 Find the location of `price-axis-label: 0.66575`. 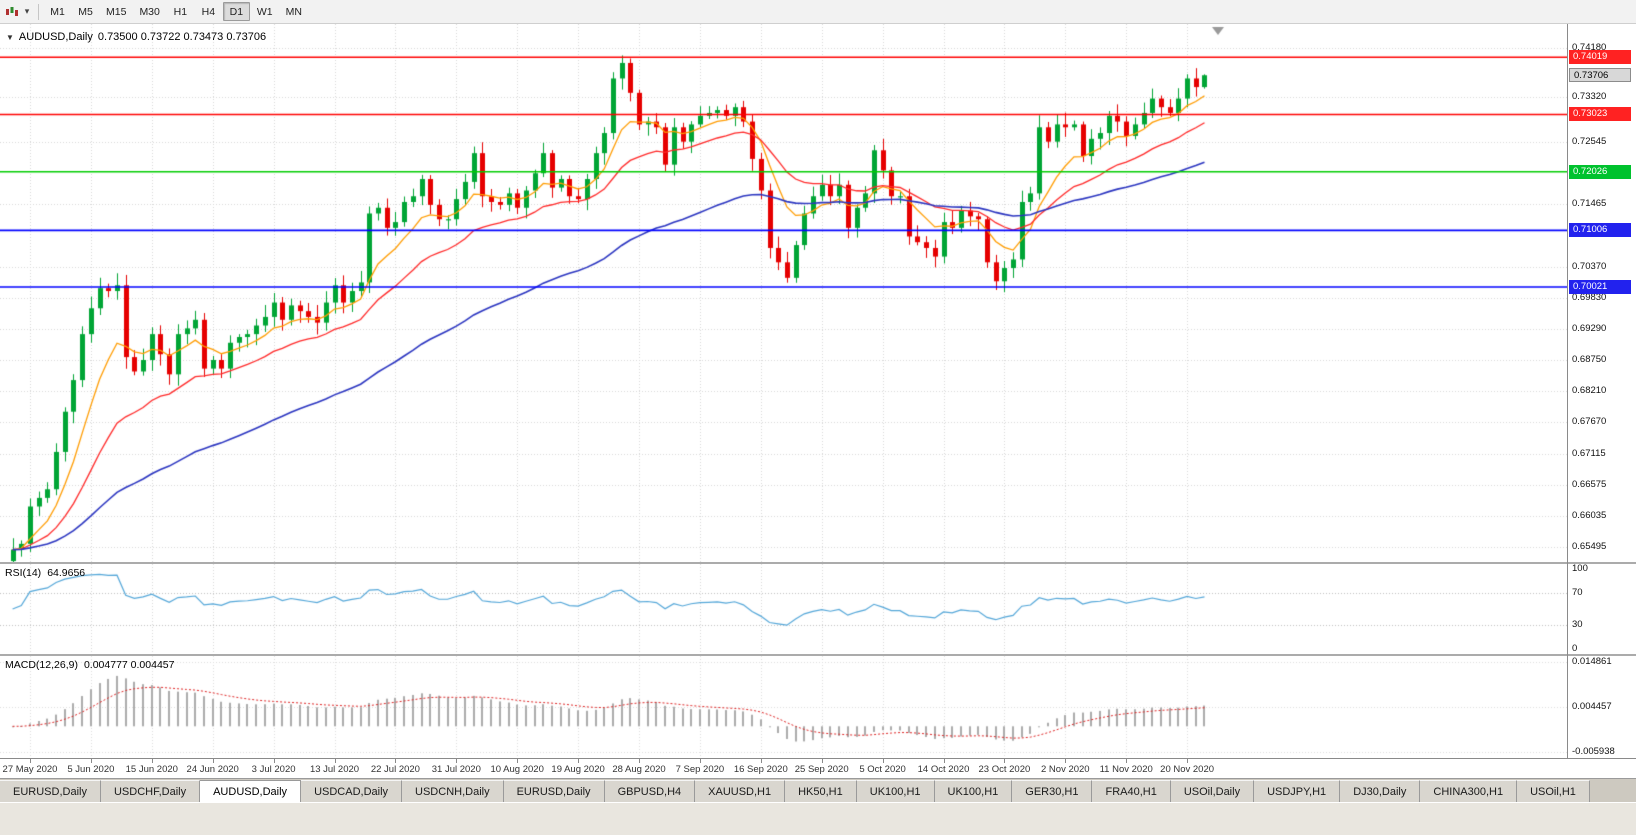

price-axis-label: 0.66575 is located at coordinates (1589, 484).